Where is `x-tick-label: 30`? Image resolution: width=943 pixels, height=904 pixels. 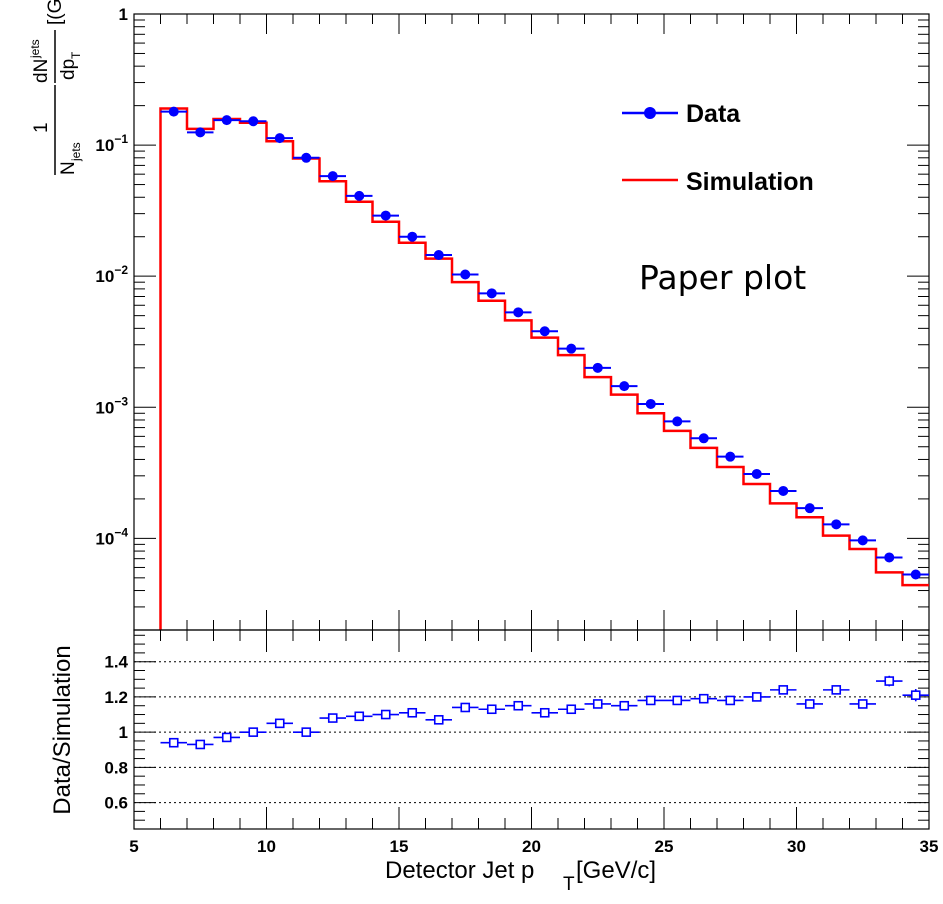 x-tick-label: 30 is located at coordinates (796, 846).